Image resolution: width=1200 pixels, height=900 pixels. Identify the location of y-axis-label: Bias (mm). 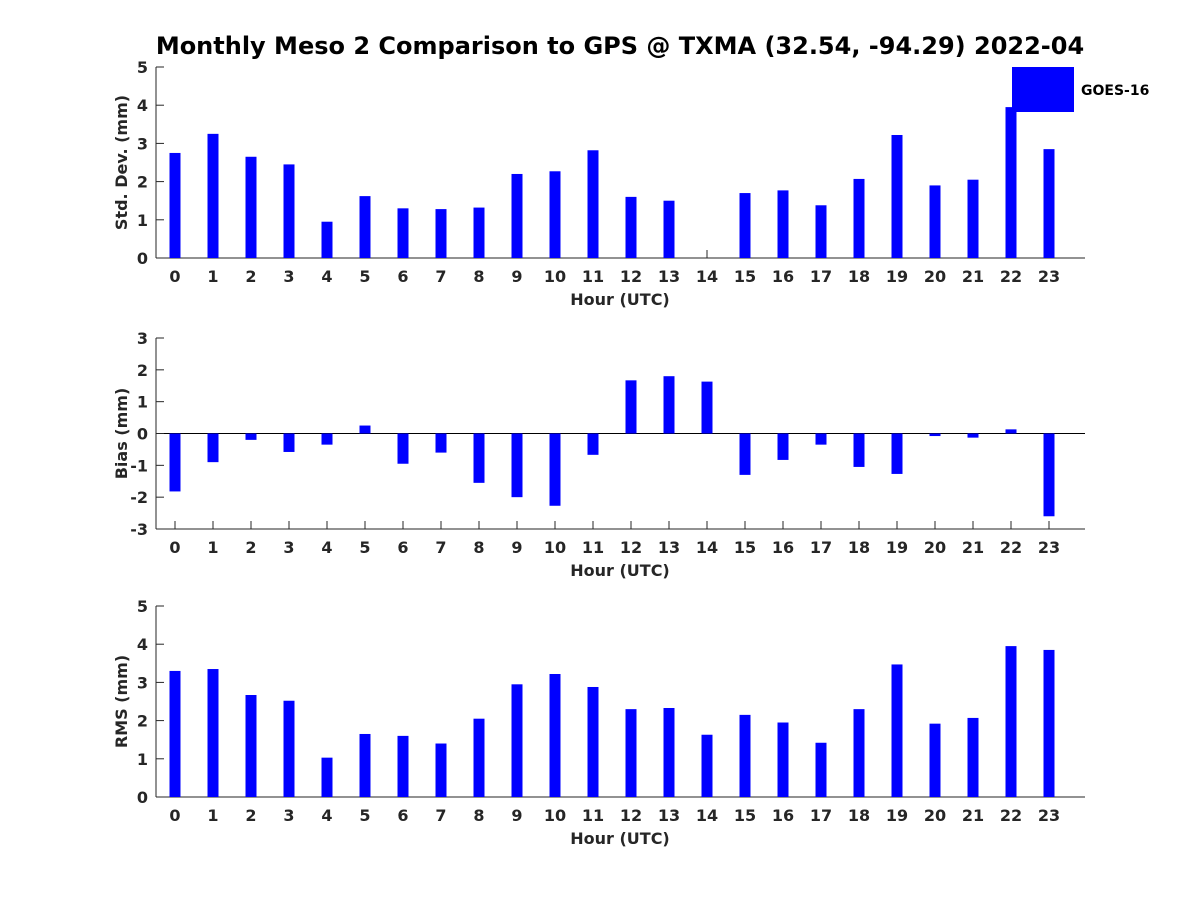
(121, 434).